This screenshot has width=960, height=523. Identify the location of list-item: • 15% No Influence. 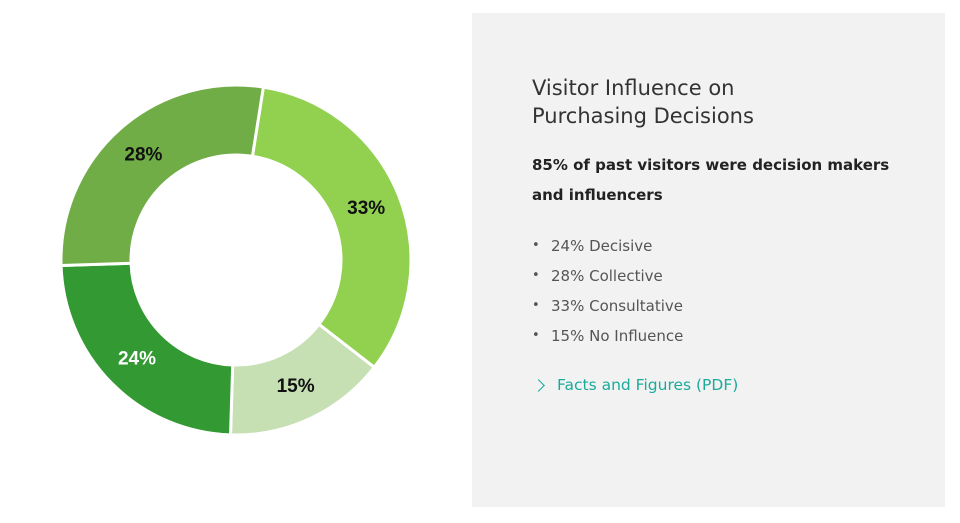
(607, 336).